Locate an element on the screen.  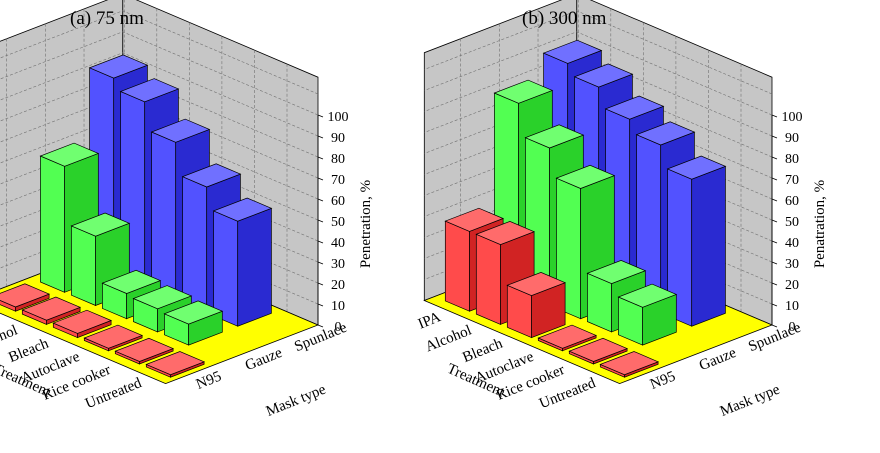
bar-n95-autoclave is located at coordinates (113, 338).